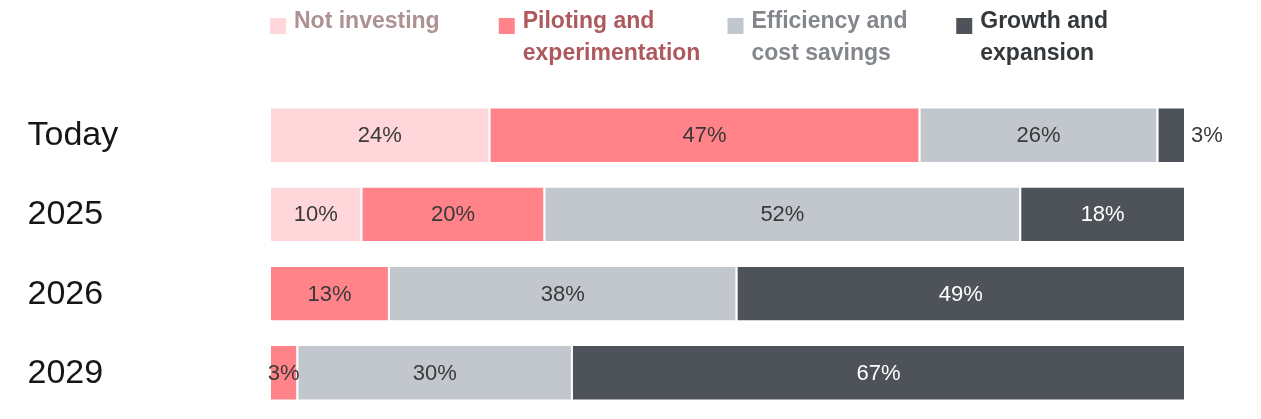 This screenshot has height=419, width=1261. Describe the element at coordinates (611, 36) in the screenshot. I see `legend-label: Piloting and experimentation` at that location.